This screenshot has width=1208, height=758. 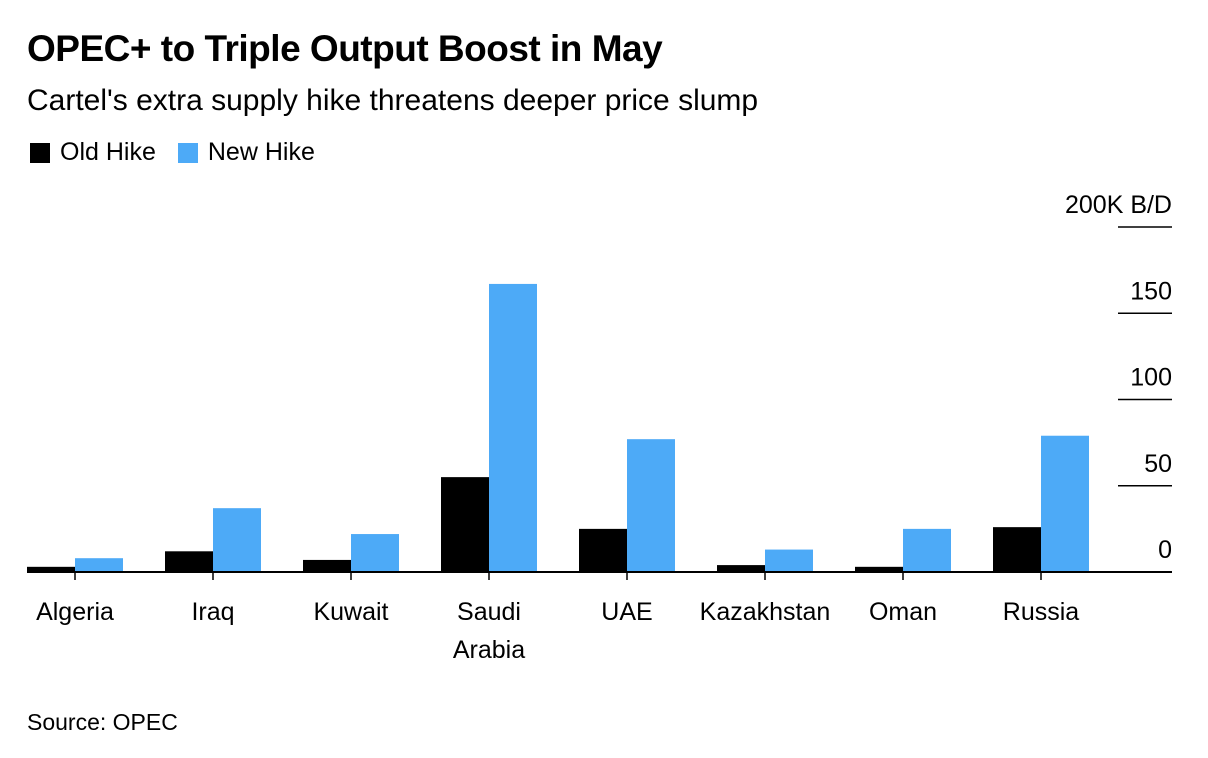 I want to click on legend-label-new-hike: New Hike, so click(x=261, y=152).